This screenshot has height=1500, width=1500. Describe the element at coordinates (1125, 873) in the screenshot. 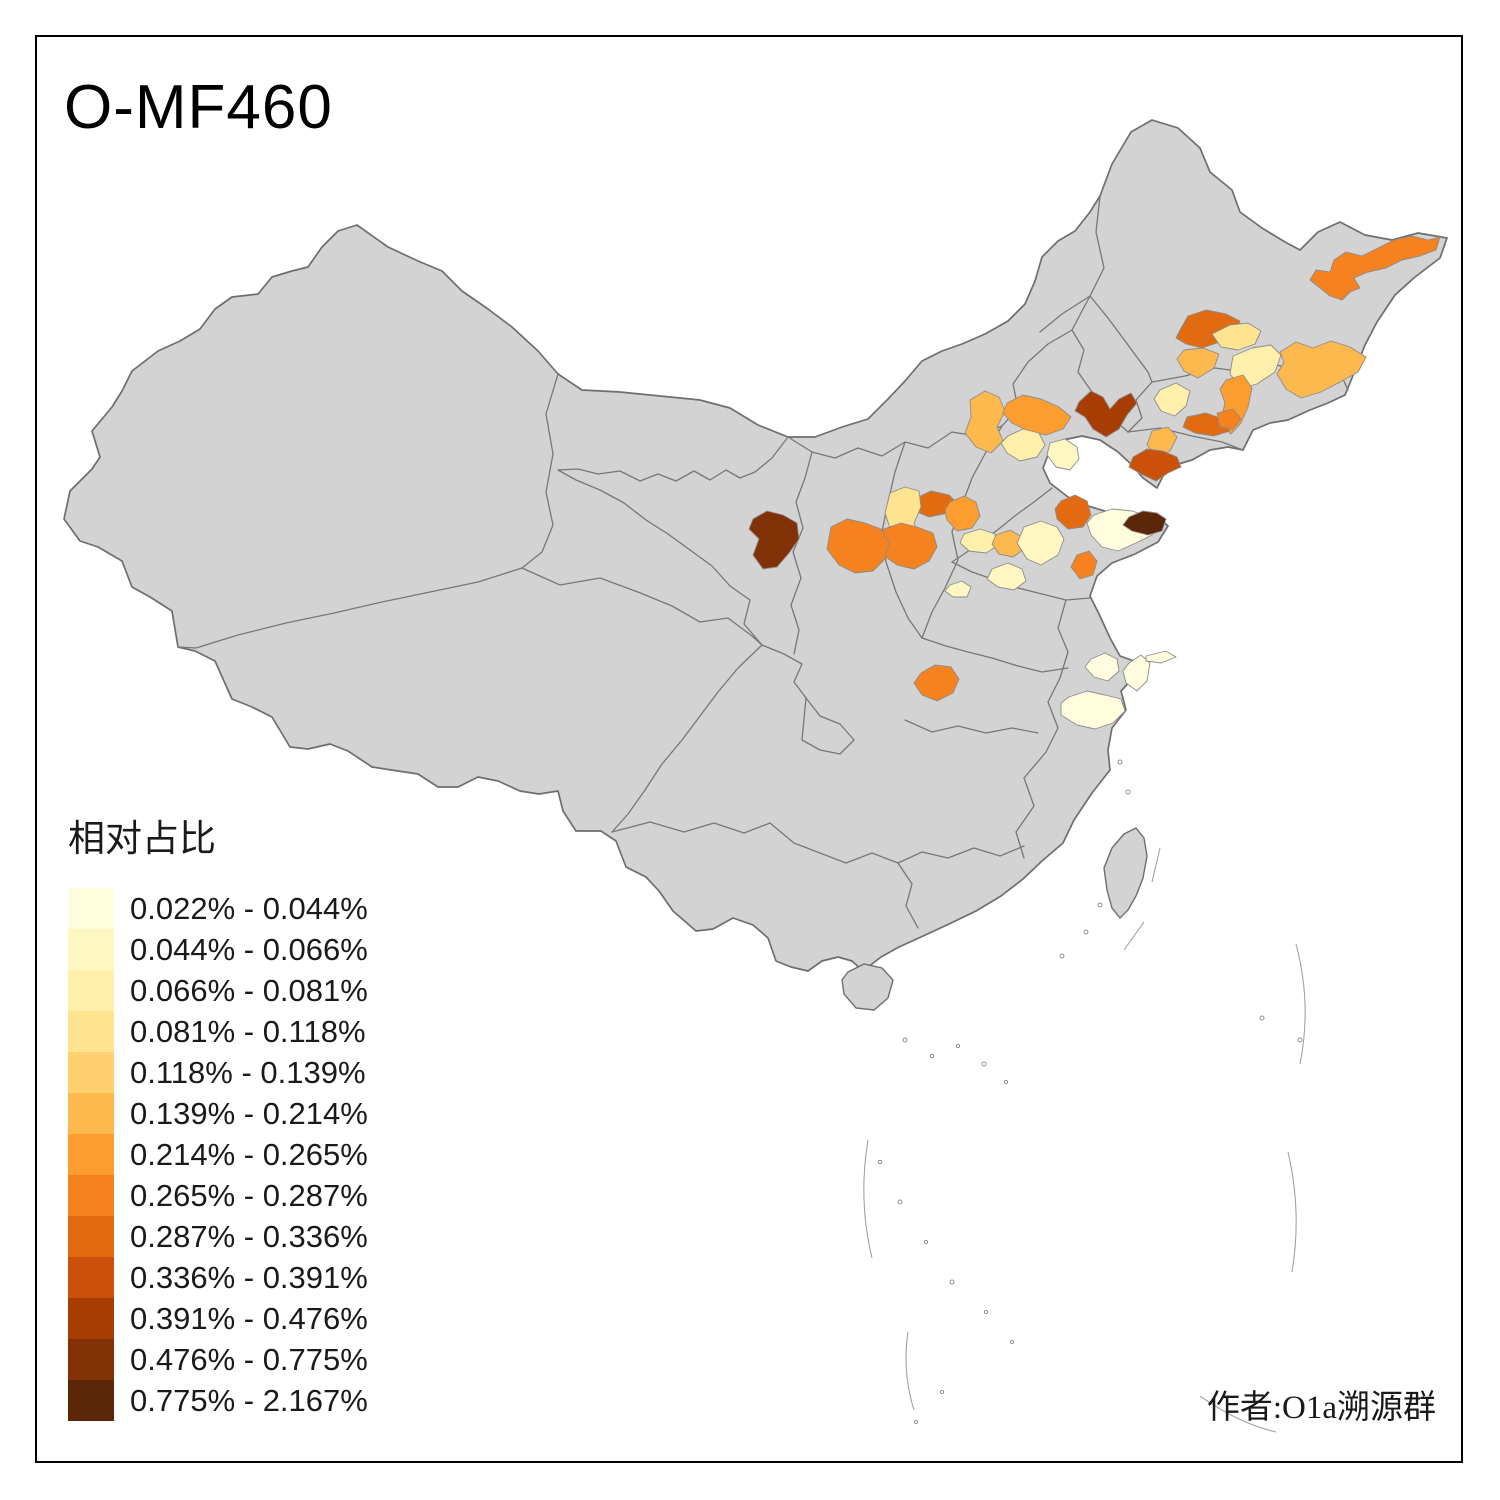

I see `taiwan-island` at that location.